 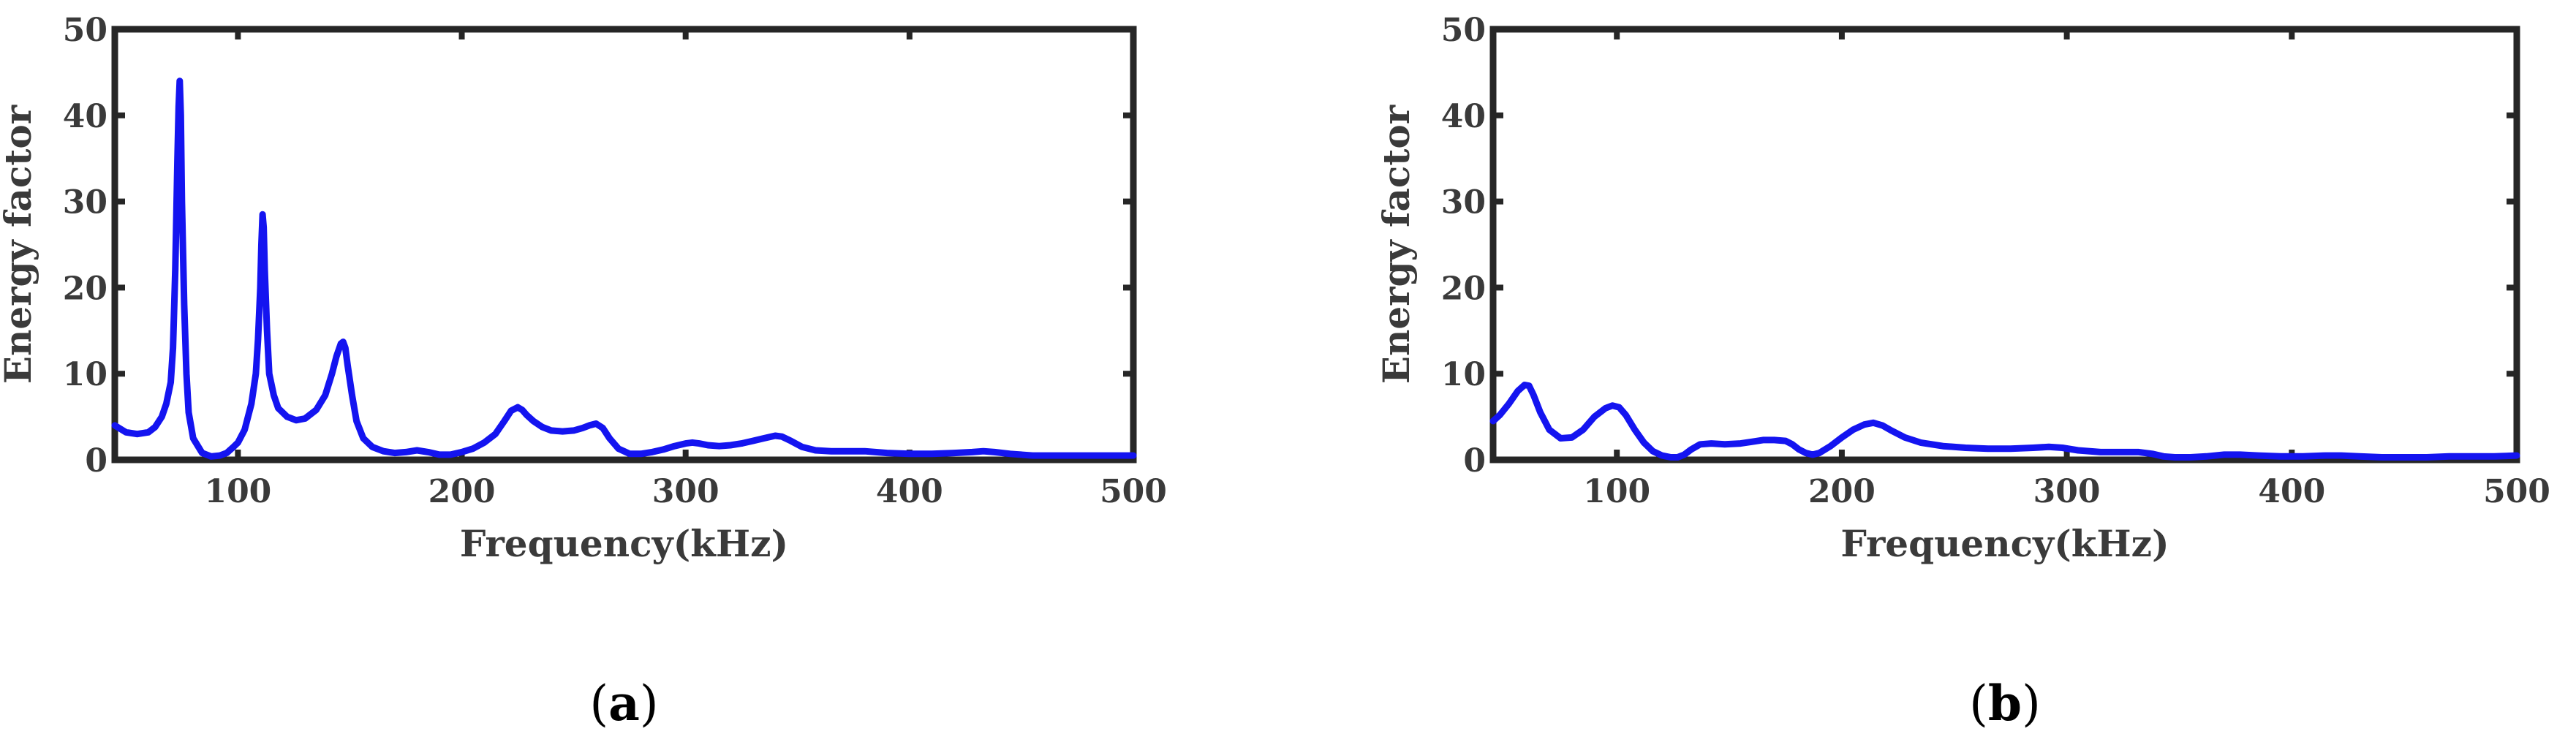 I want to click on series-line, so click(x=2004, y=421).